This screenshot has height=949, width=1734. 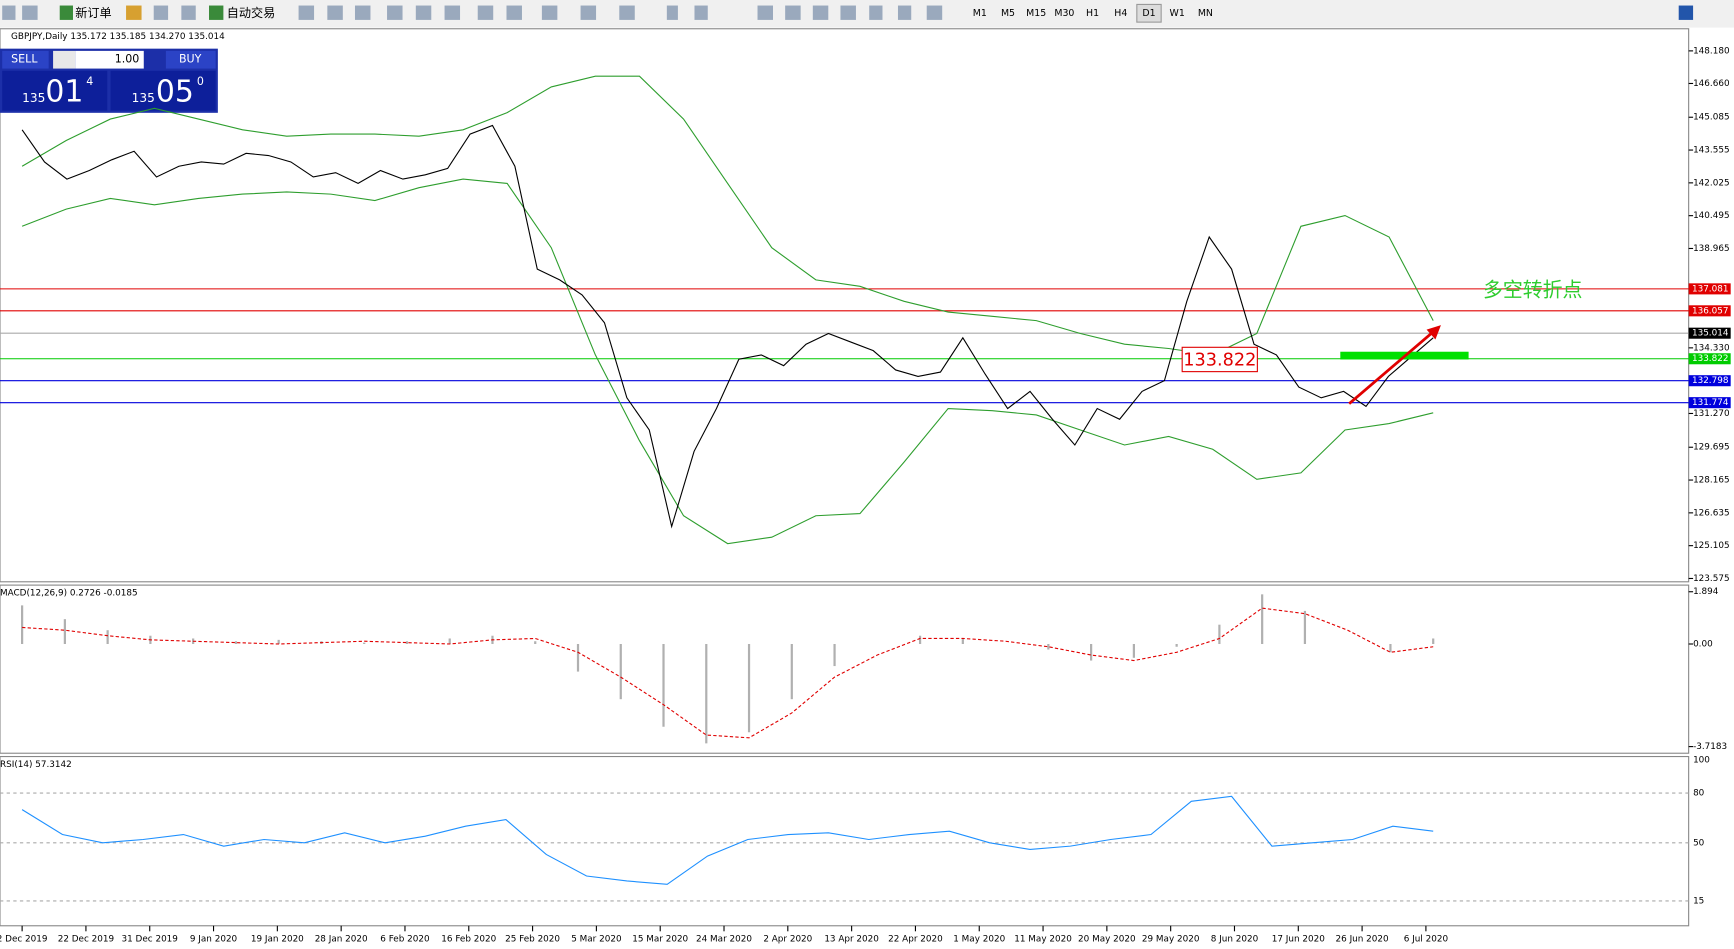 I want to click on date-label: 6 Jul 2020, so click(x=1426, y=940).